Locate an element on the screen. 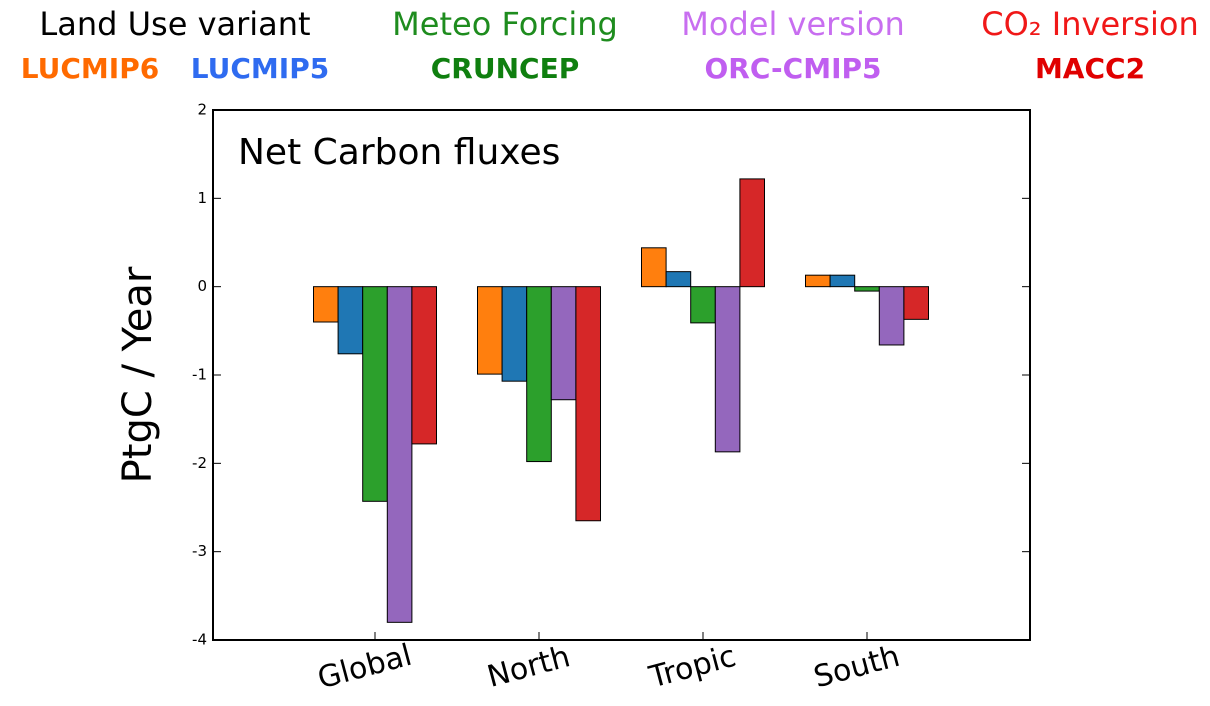  y-tick-label: 1 is located at coordinates (202, 198).